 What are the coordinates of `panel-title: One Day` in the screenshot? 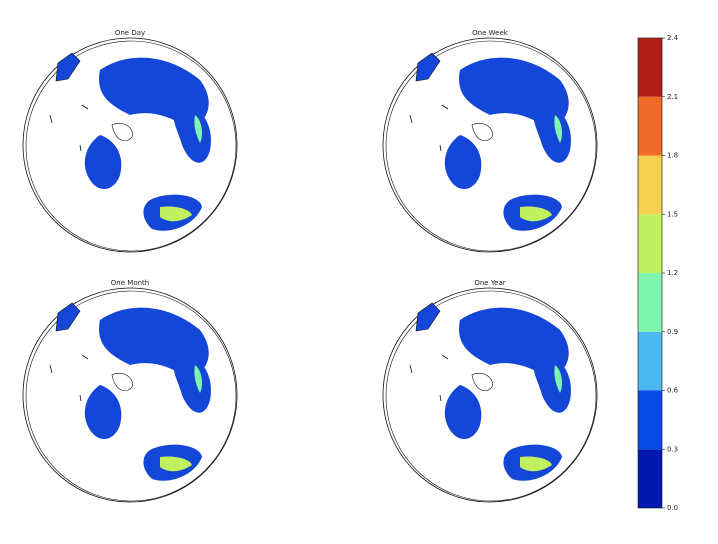 It's located at (130, 33).